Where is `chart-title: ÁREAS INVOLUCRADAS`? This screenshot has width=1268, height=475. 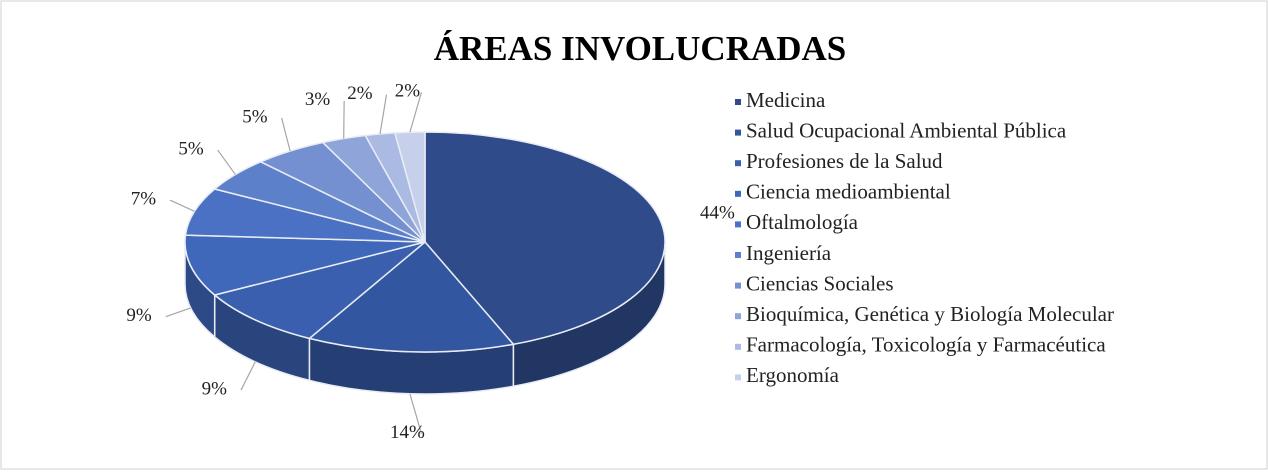
chart-title: ÁREAS INVOLUCRADAS is located at coordinates (640, 48).